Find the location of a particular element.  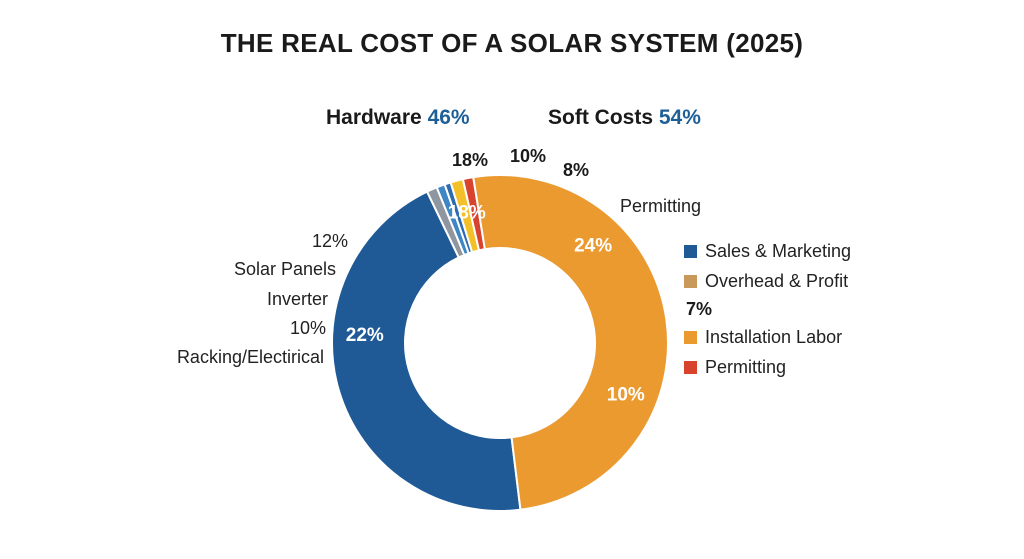

legend-item-permitting: Permitting is located at coordinates (767, 367).